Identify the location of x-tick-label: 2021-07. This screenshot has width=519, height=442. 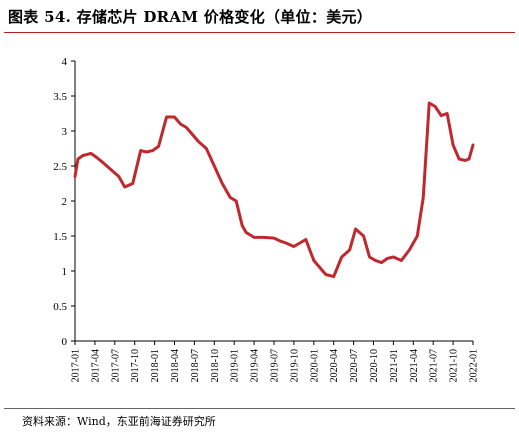
(434, 365).